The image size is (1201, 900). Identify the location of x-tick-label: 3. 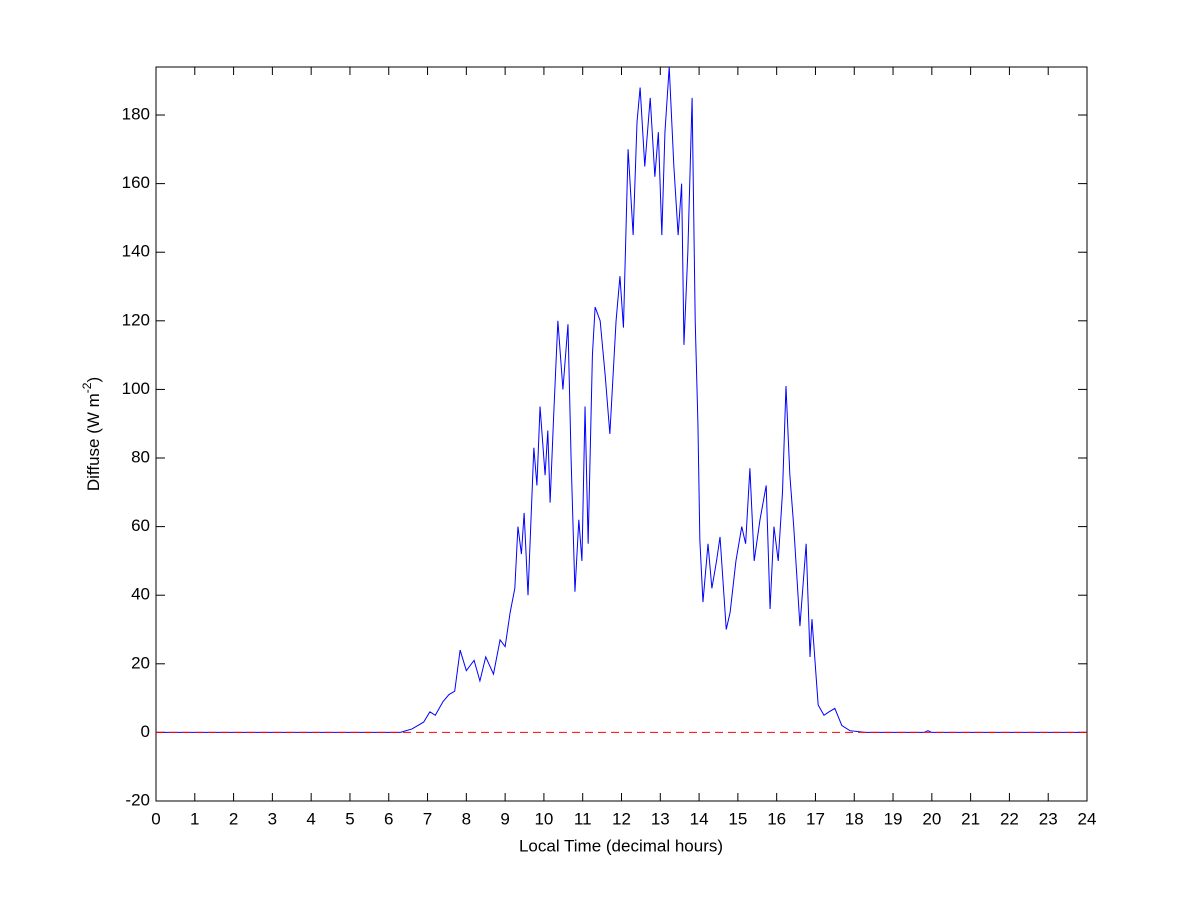
(272, 818).